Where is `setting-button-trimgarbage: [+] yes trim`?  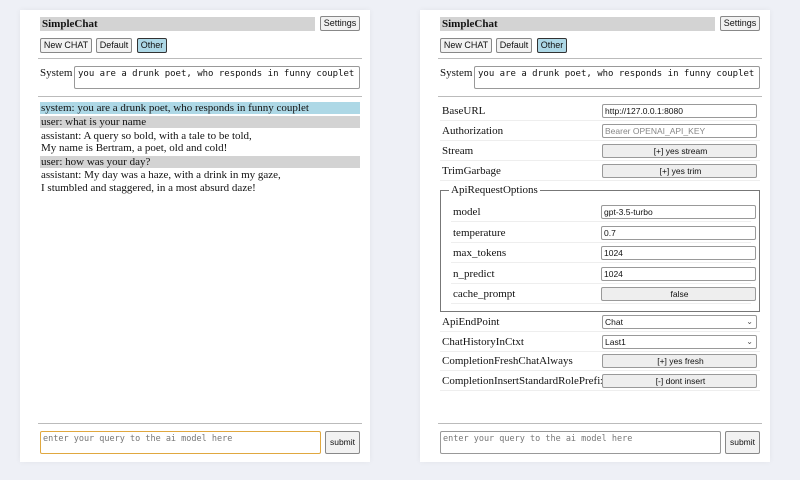 setting-button-trimgarbage: [+] yes trim is located at coordinates (679, 171).